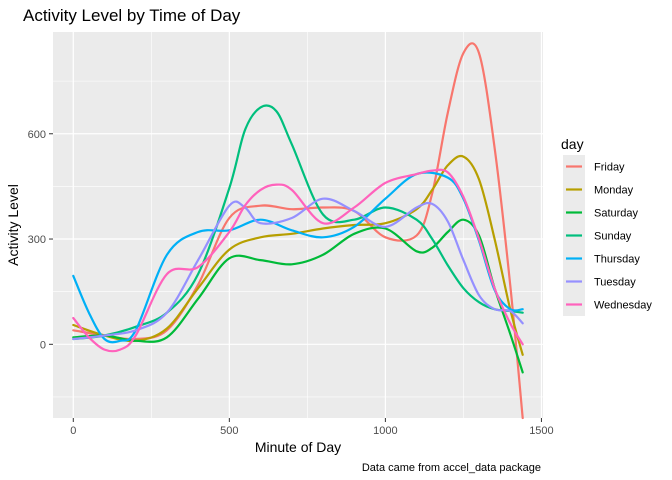 This screenshot has width=672, height=480. Describe the element at coordinates (13, 225) in the screenshot. I see `y-axis-title: Activity Level` at that location.